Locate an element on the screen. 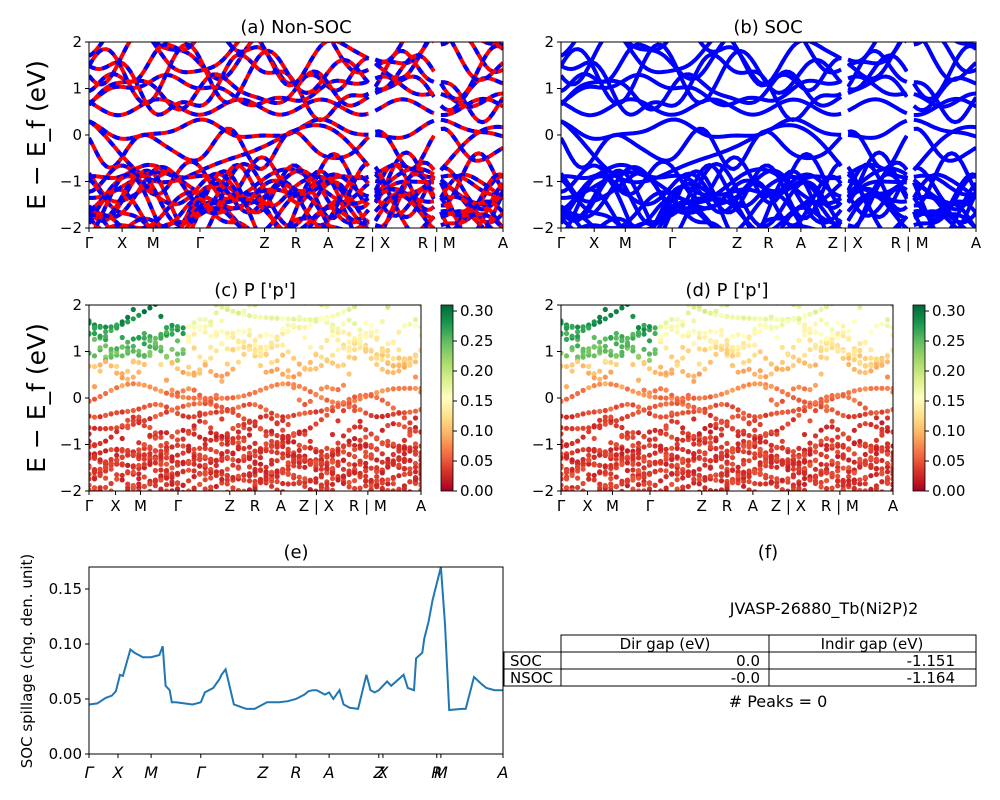 Image resolution: width=1000 pixels, height=800 pixels. y-tick-label: 0.00 is located at coordinates (65, 754).